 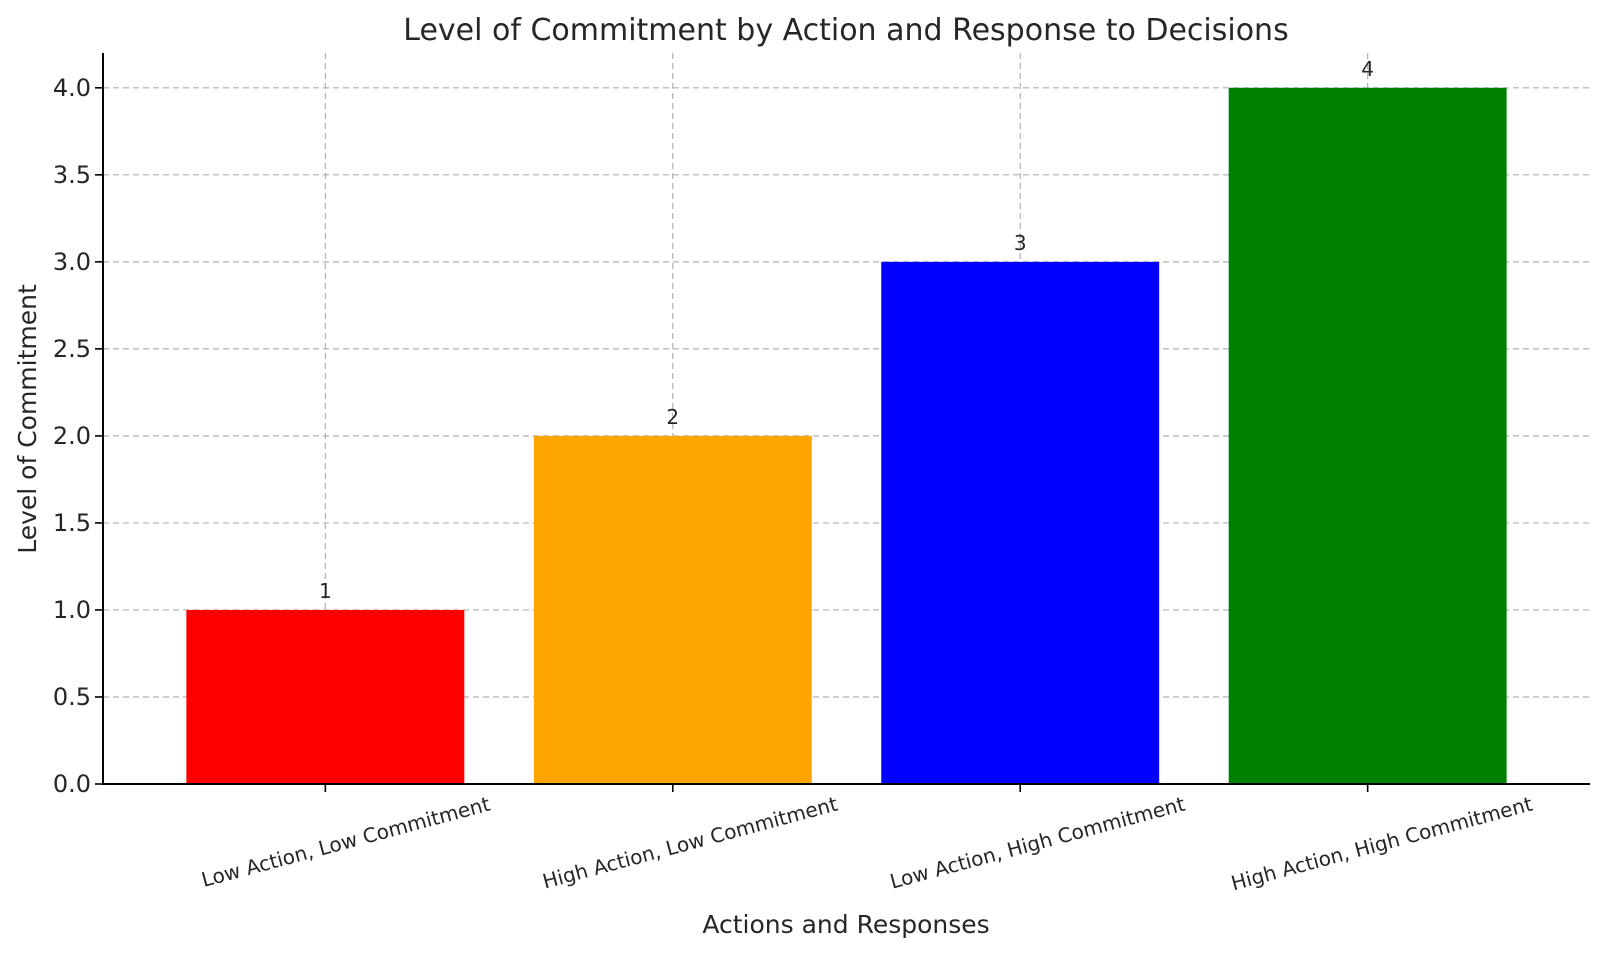 I want to click on y-tick-label: 2.0, so click(x=72, y=436).